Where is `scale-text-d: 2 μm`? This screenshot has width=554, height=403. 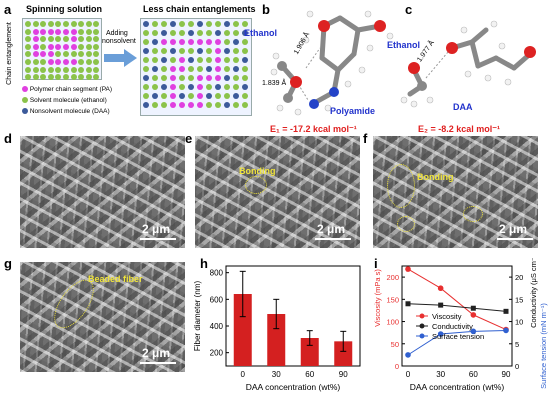
scale-text-d: 2 μm is located at coordinates (156, 229).